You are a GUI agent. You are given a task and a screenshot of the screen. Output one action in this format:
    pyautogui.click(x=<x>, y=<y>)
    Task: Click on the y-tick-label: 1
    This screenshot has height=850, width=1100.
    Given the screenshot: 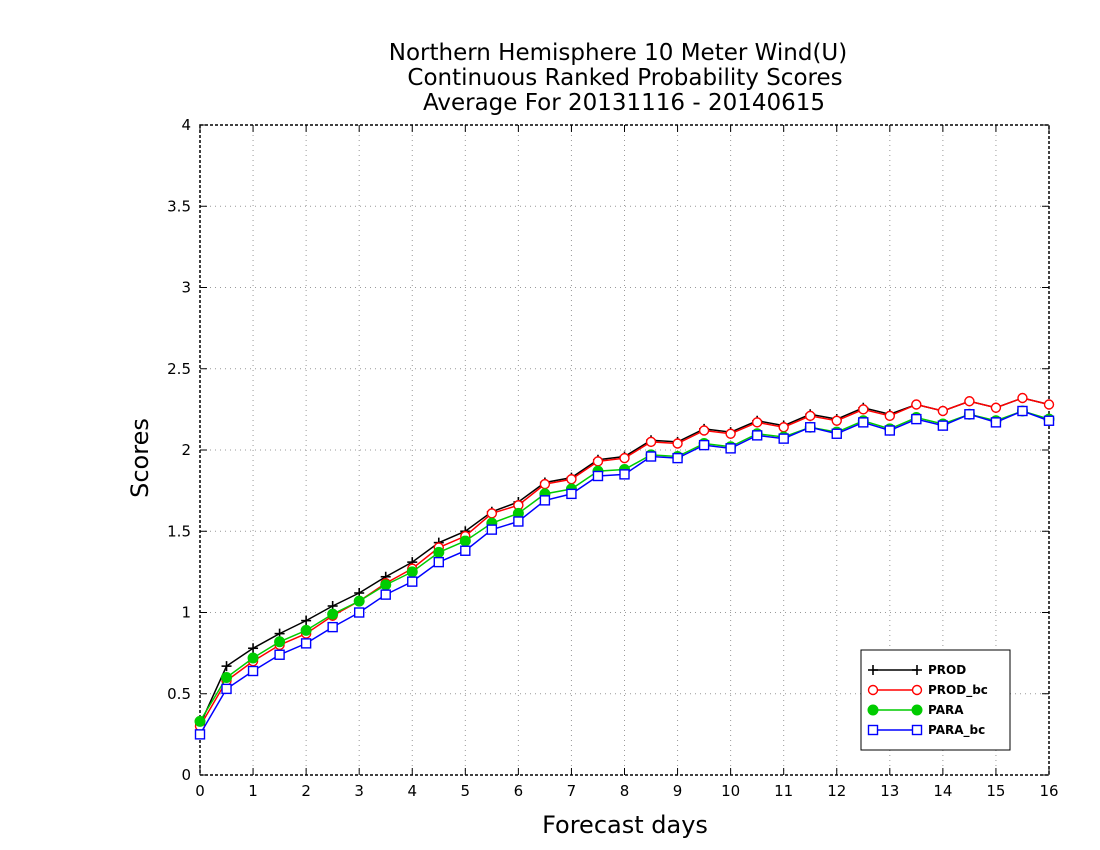 What is the action you would take?
    pyautogui.click(x=186, y=613)
    